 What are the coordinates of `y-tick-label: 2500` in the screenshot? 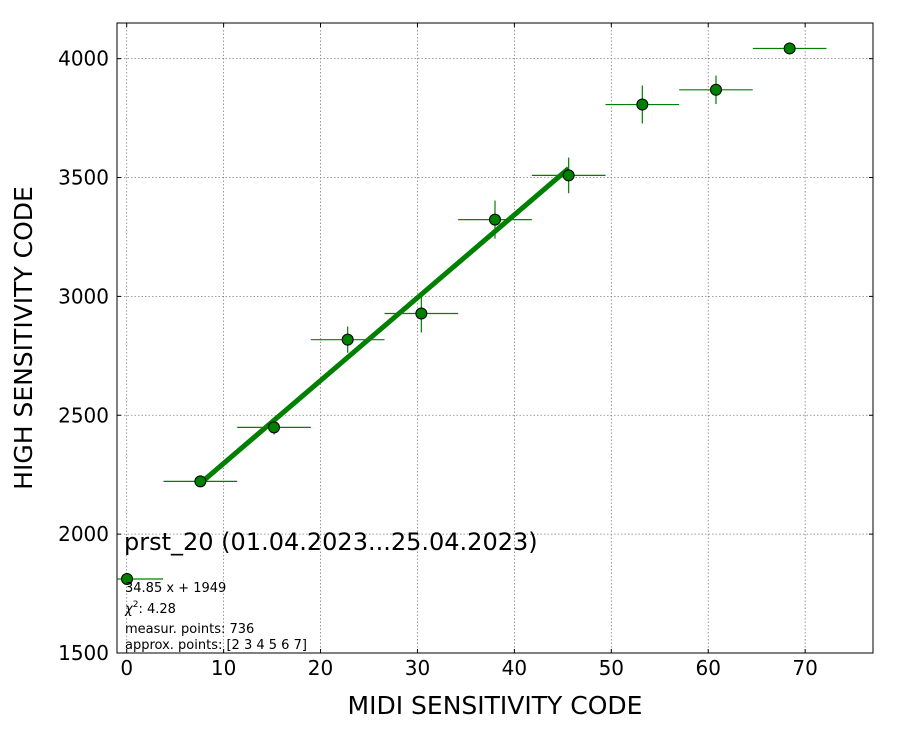 It's located at (83, 415).